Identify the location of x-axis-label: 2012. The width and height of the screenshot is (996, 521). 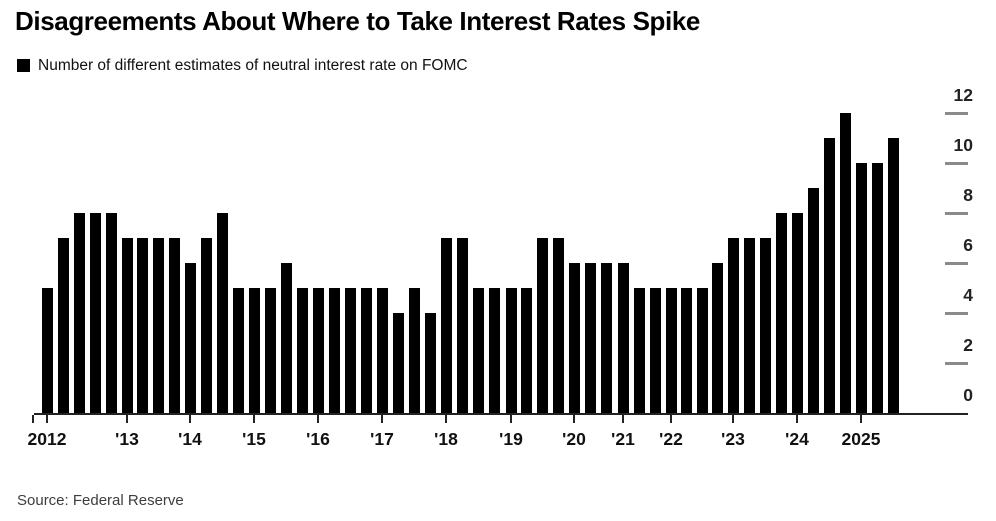
(47, 439).